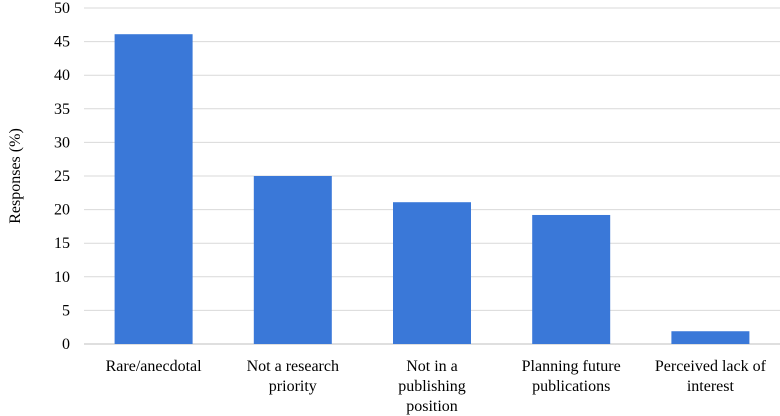 Image resolution: width=780 pixels, height=416 pixels. What do you see at coordinates (62, 8) in the screenshot?
I see `y-tick-label: 50` at bounding box center [62, 8].